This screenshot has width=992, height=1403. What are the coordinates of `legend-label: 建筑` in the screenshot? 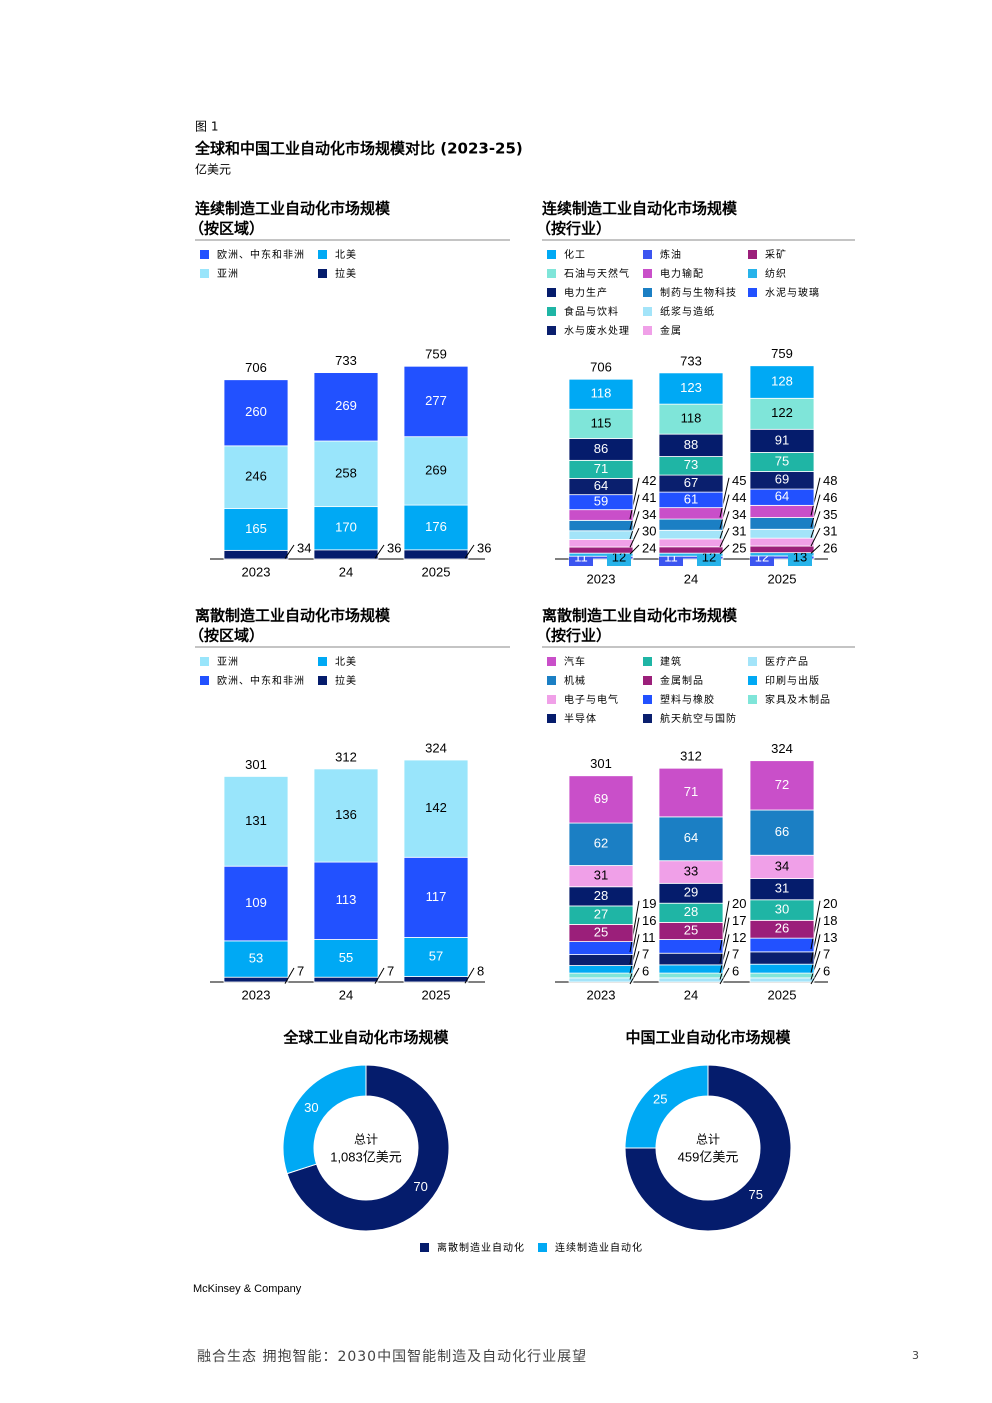 It's located at (671, 661).